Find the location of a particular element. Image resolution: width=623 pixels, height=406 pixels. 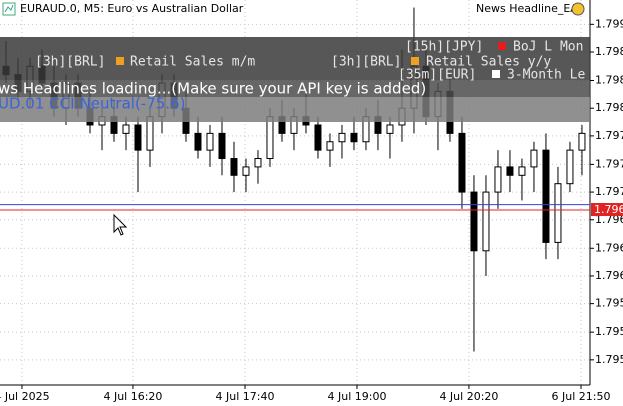

news-text: 3-Month Le is located at coordinates (546, 75).